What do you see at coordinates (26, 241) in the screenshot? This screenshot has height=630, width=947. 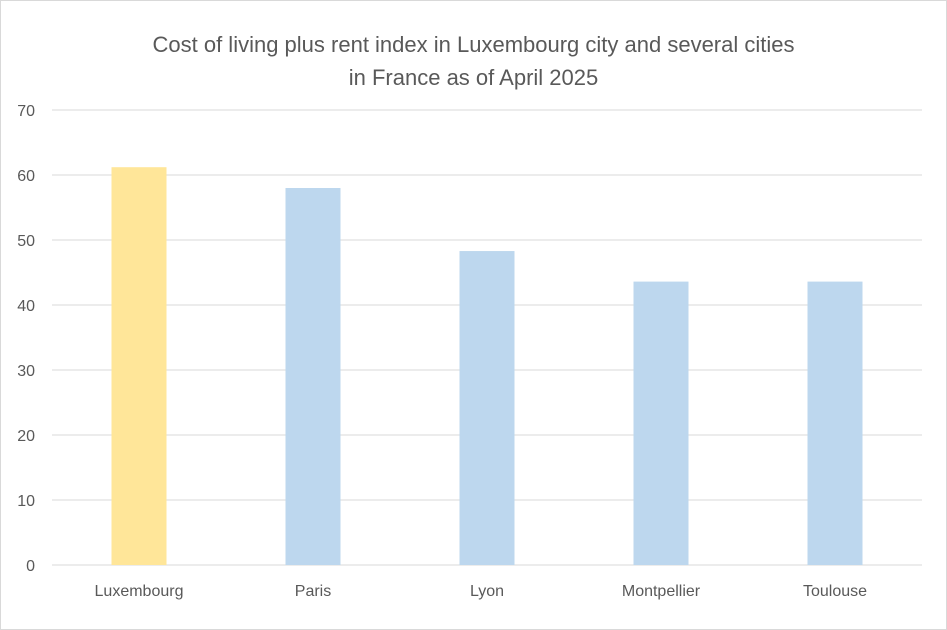 I see `y-tick-label: 50` at bounding box center [26, 241].